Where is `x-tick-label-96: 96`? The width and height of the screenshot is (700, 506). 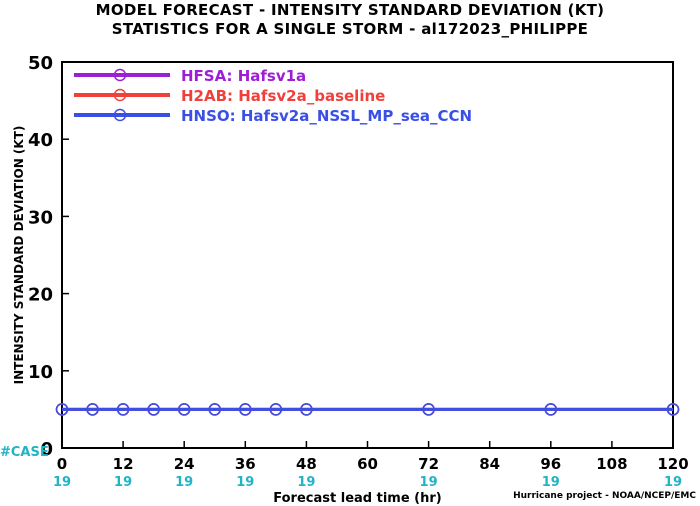 x-tick-label-96: 96 is located at coordinates (550, 464).